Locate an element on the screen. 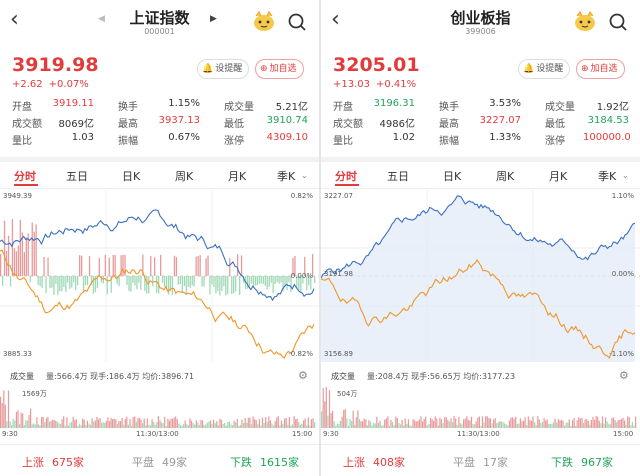 The width and height of the screenshot is (640, 476). chart-low-label: 3156.89 is located at coordinates (338, 354).